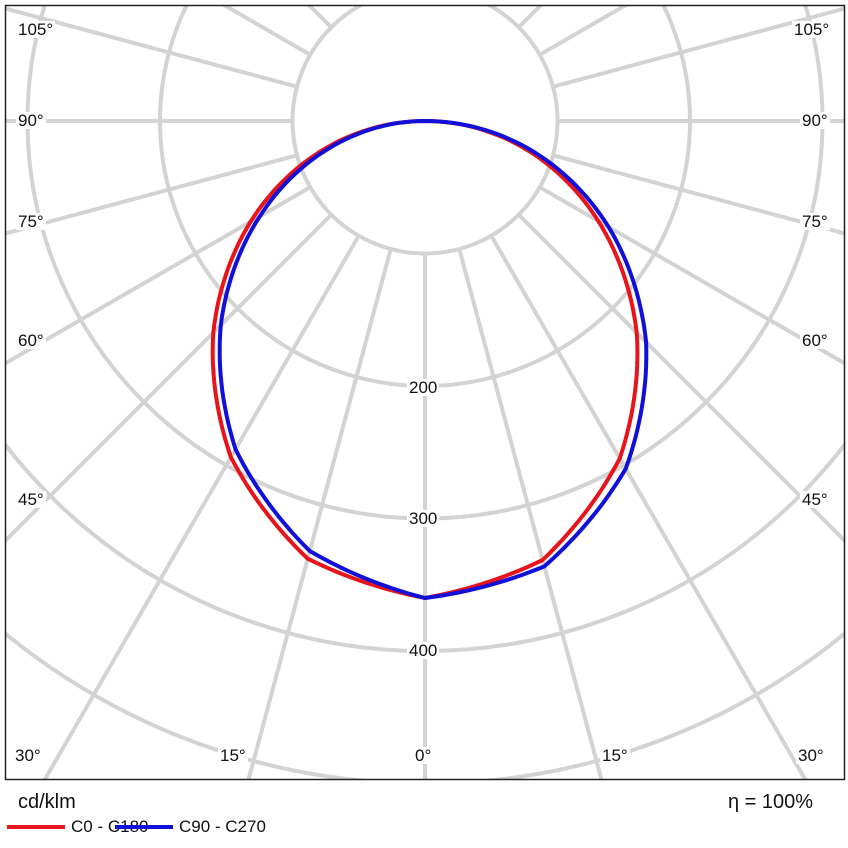 The image size is (848, 848). Describe the element at coordinates (28, 755) in the screenshot. I see `angle-label-bottom-30-left: 30°` at that location.